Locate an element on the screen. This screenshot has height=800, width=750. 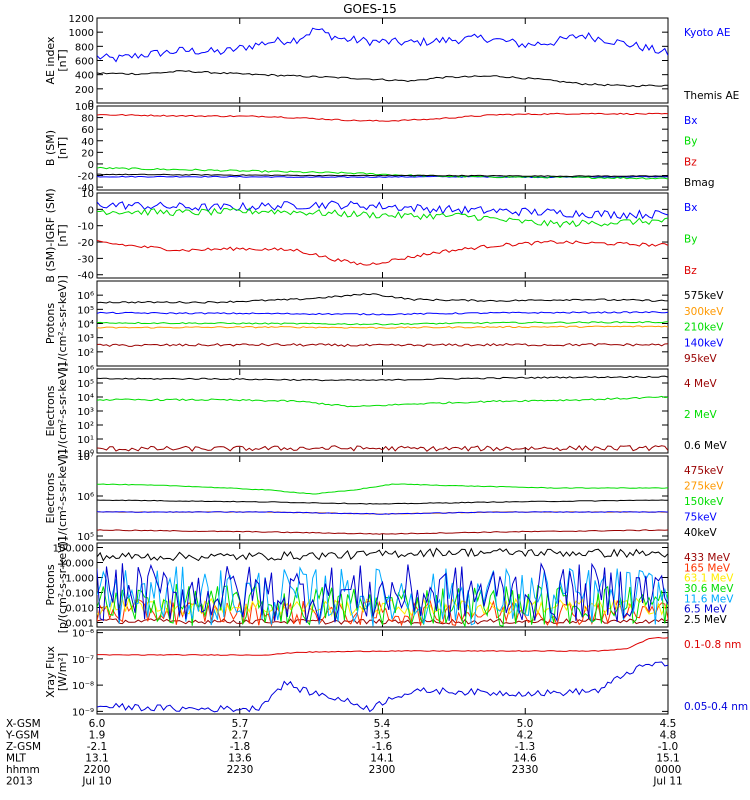
series-line-210kev is located at coordinates (382, 323).